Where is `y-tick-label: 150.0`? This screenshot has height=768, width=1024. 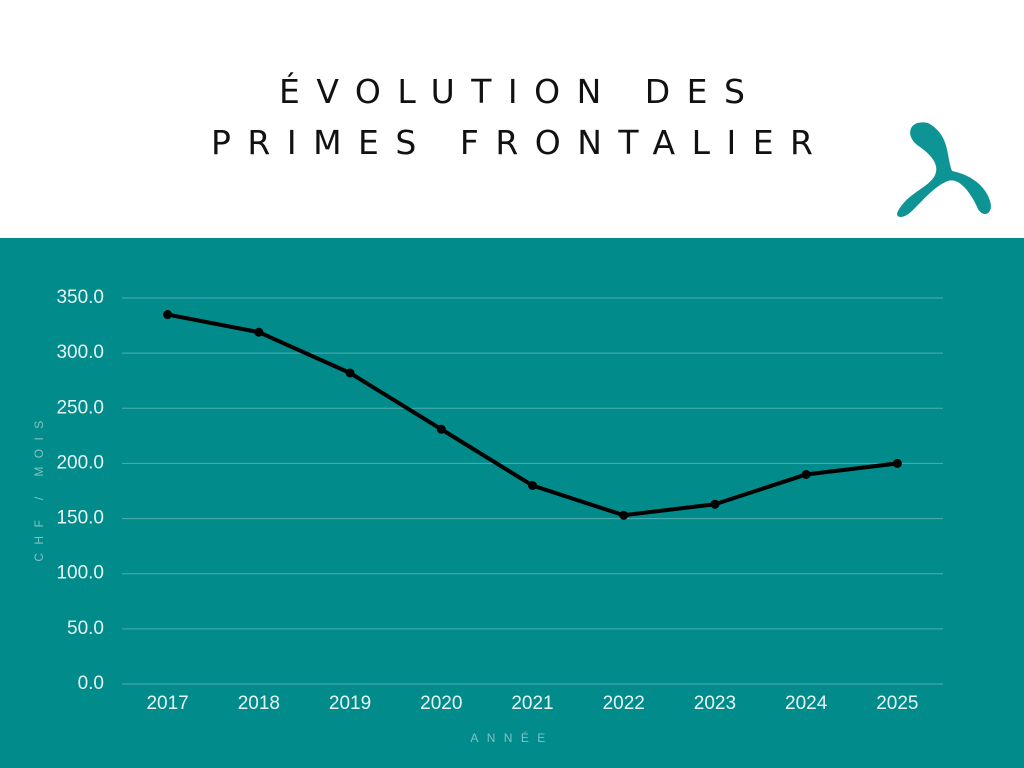 y-tick-label: 150.0 is located at coordinates (80, 518).